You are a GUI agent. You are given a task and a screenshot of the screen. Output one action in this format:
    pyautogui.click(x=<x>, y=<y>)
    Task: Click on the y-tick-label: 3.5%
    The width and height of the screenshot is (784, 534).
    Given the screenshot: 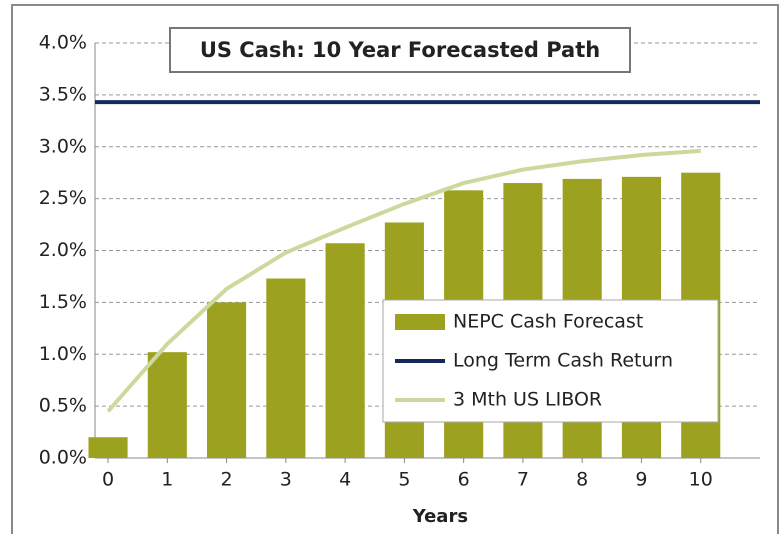 What is the action you would take?
    pyautogui.click(x=63, y=94)
    